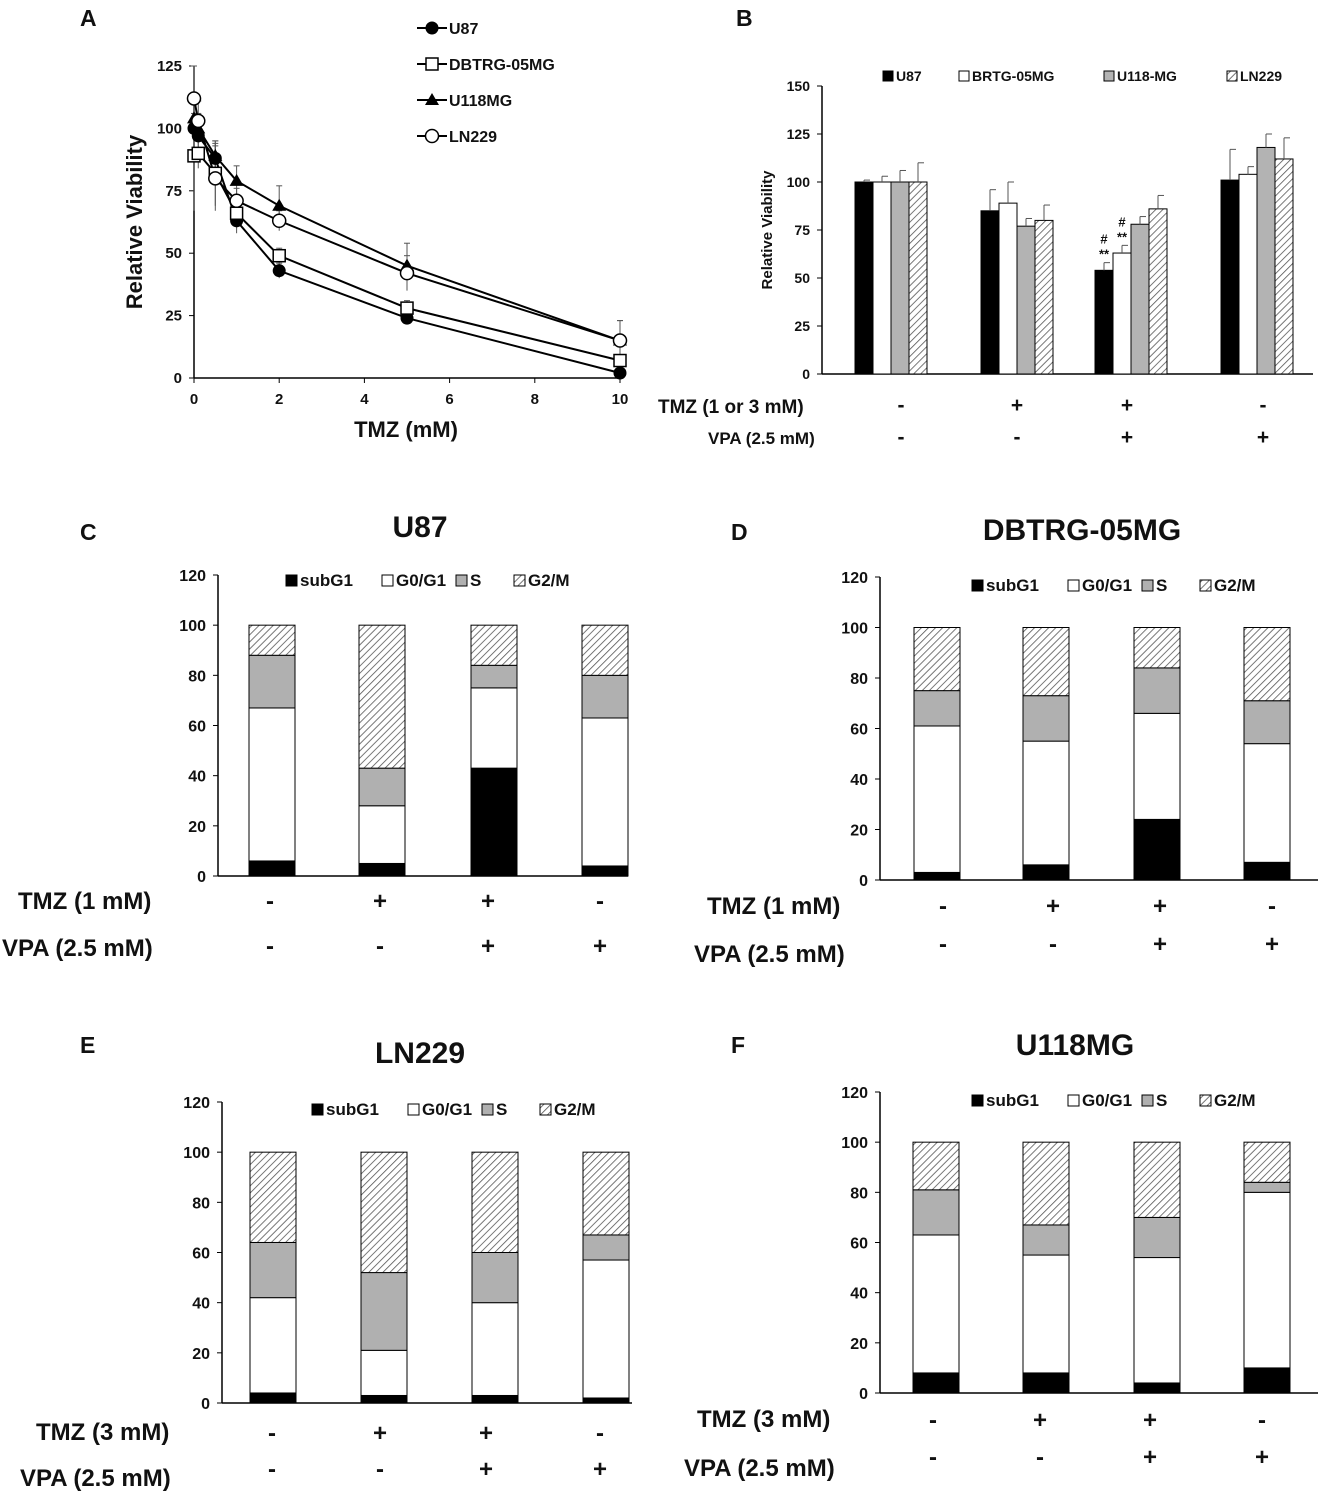  Describe the element at coordinates (1075, 1045) in the screenshot. I see `chart-title-F: U118MG` at that location.